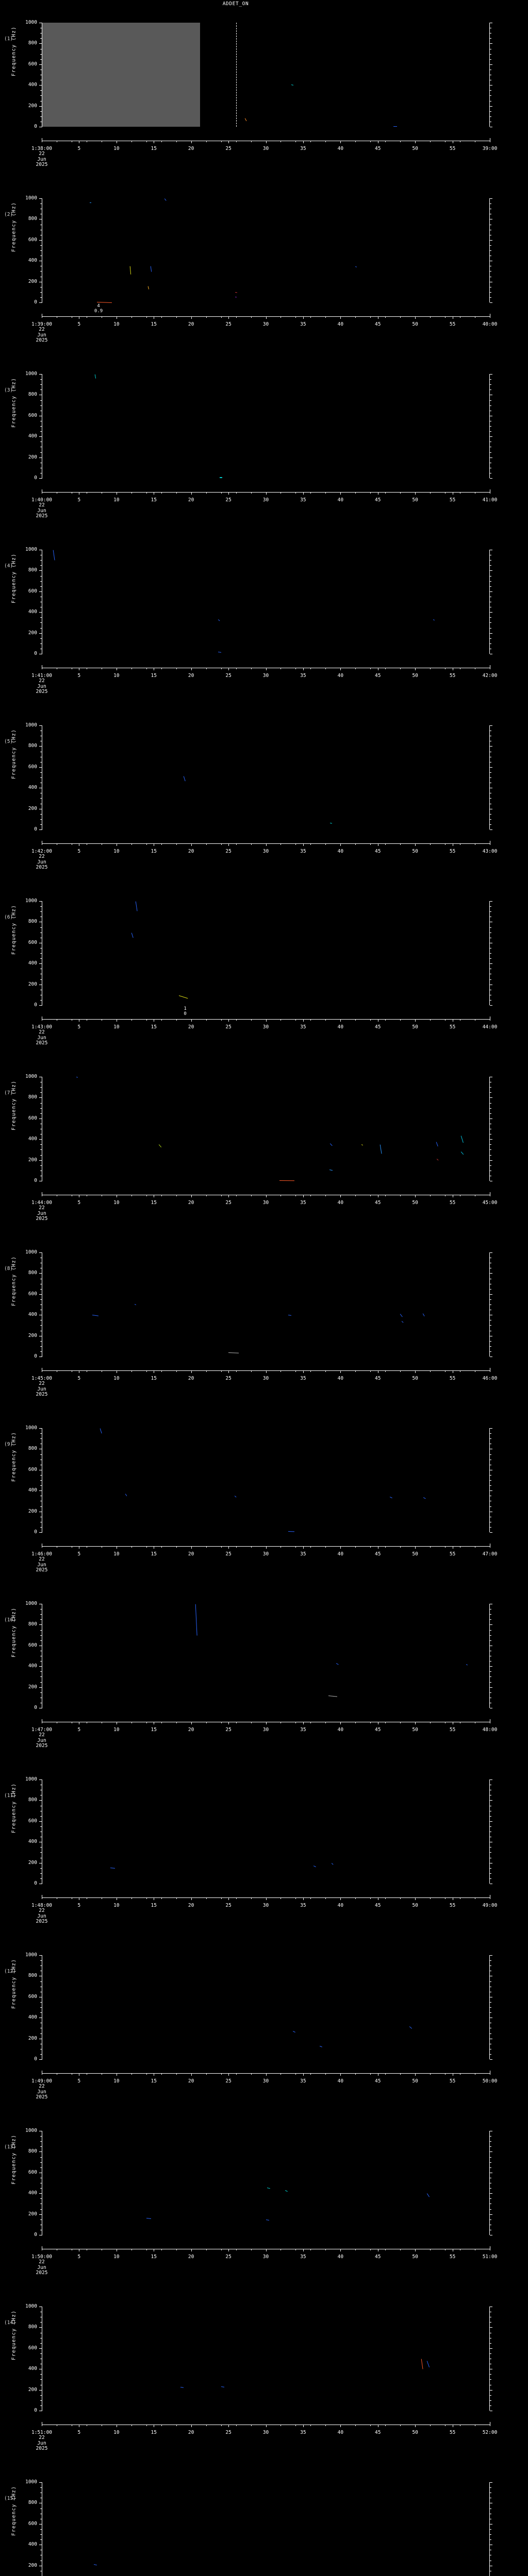 The height and width of the screenshot is (2576, 528). I want to click on x-axis-end-label: 43:00, so click(490, 851).